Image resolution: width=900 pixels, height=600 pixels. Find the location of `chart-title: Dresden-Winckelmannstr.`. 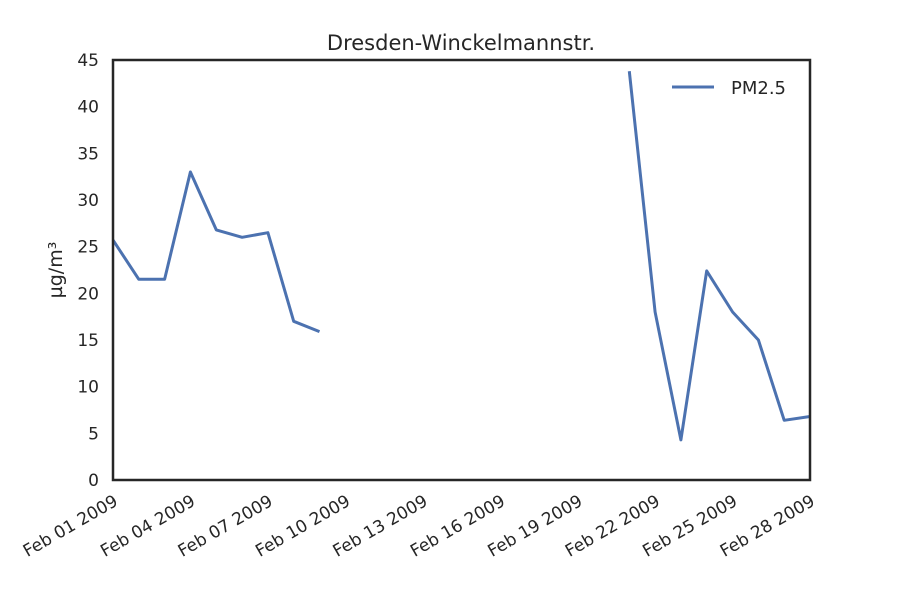

chart-title: Dresden-Winckelmannstr. is located at coordinates (461, 43).